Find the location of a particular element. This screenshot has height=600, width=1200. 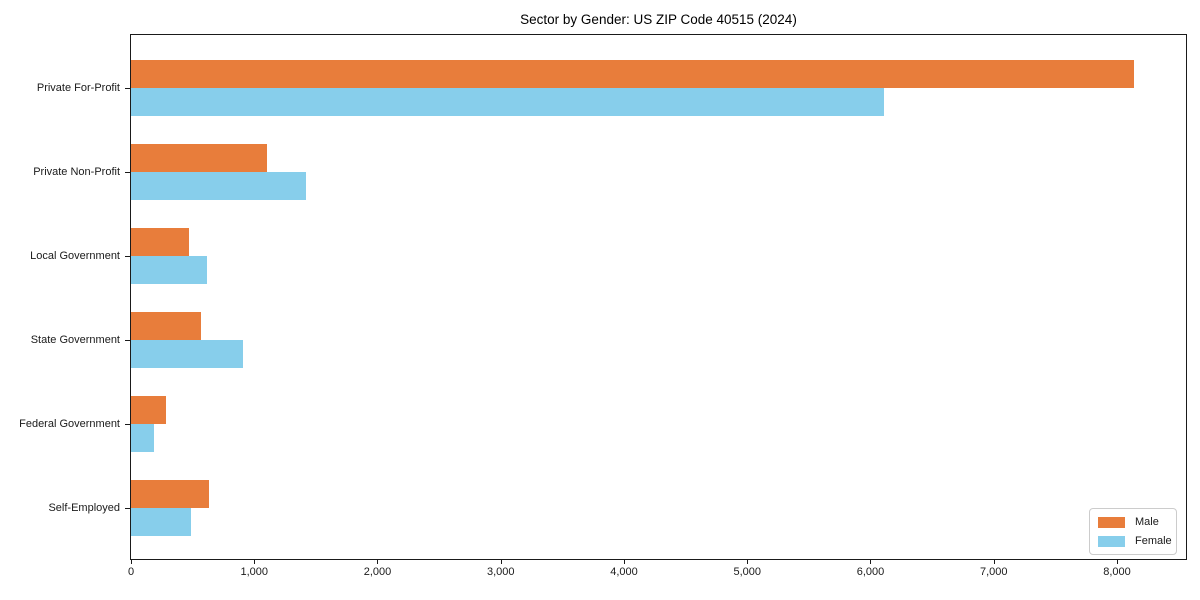

y-axis-label: Private For-Profit is located at coordinates (78, 88).